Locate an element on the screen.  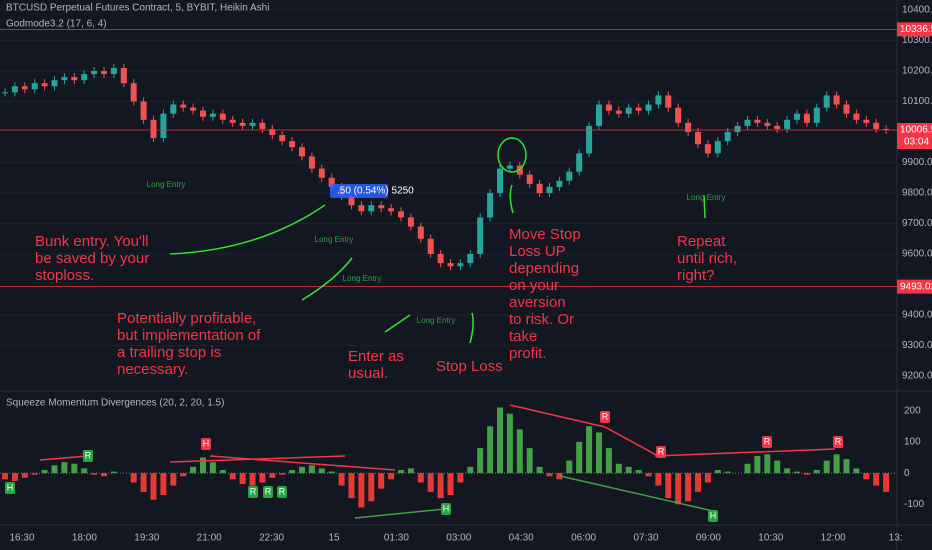
y-tick-label: -100 is located at coordinates (914, 504).